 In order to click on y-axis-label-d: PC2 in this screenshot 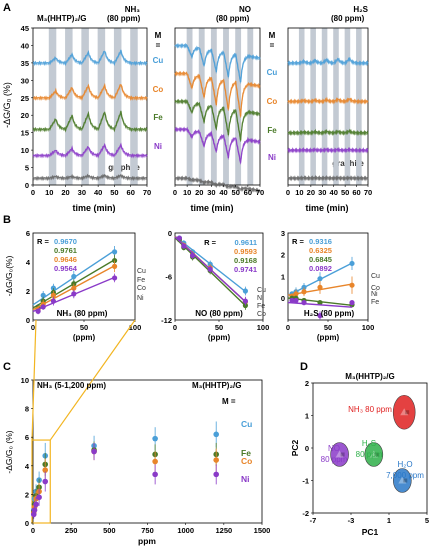, I will do `click(295, 447)`.